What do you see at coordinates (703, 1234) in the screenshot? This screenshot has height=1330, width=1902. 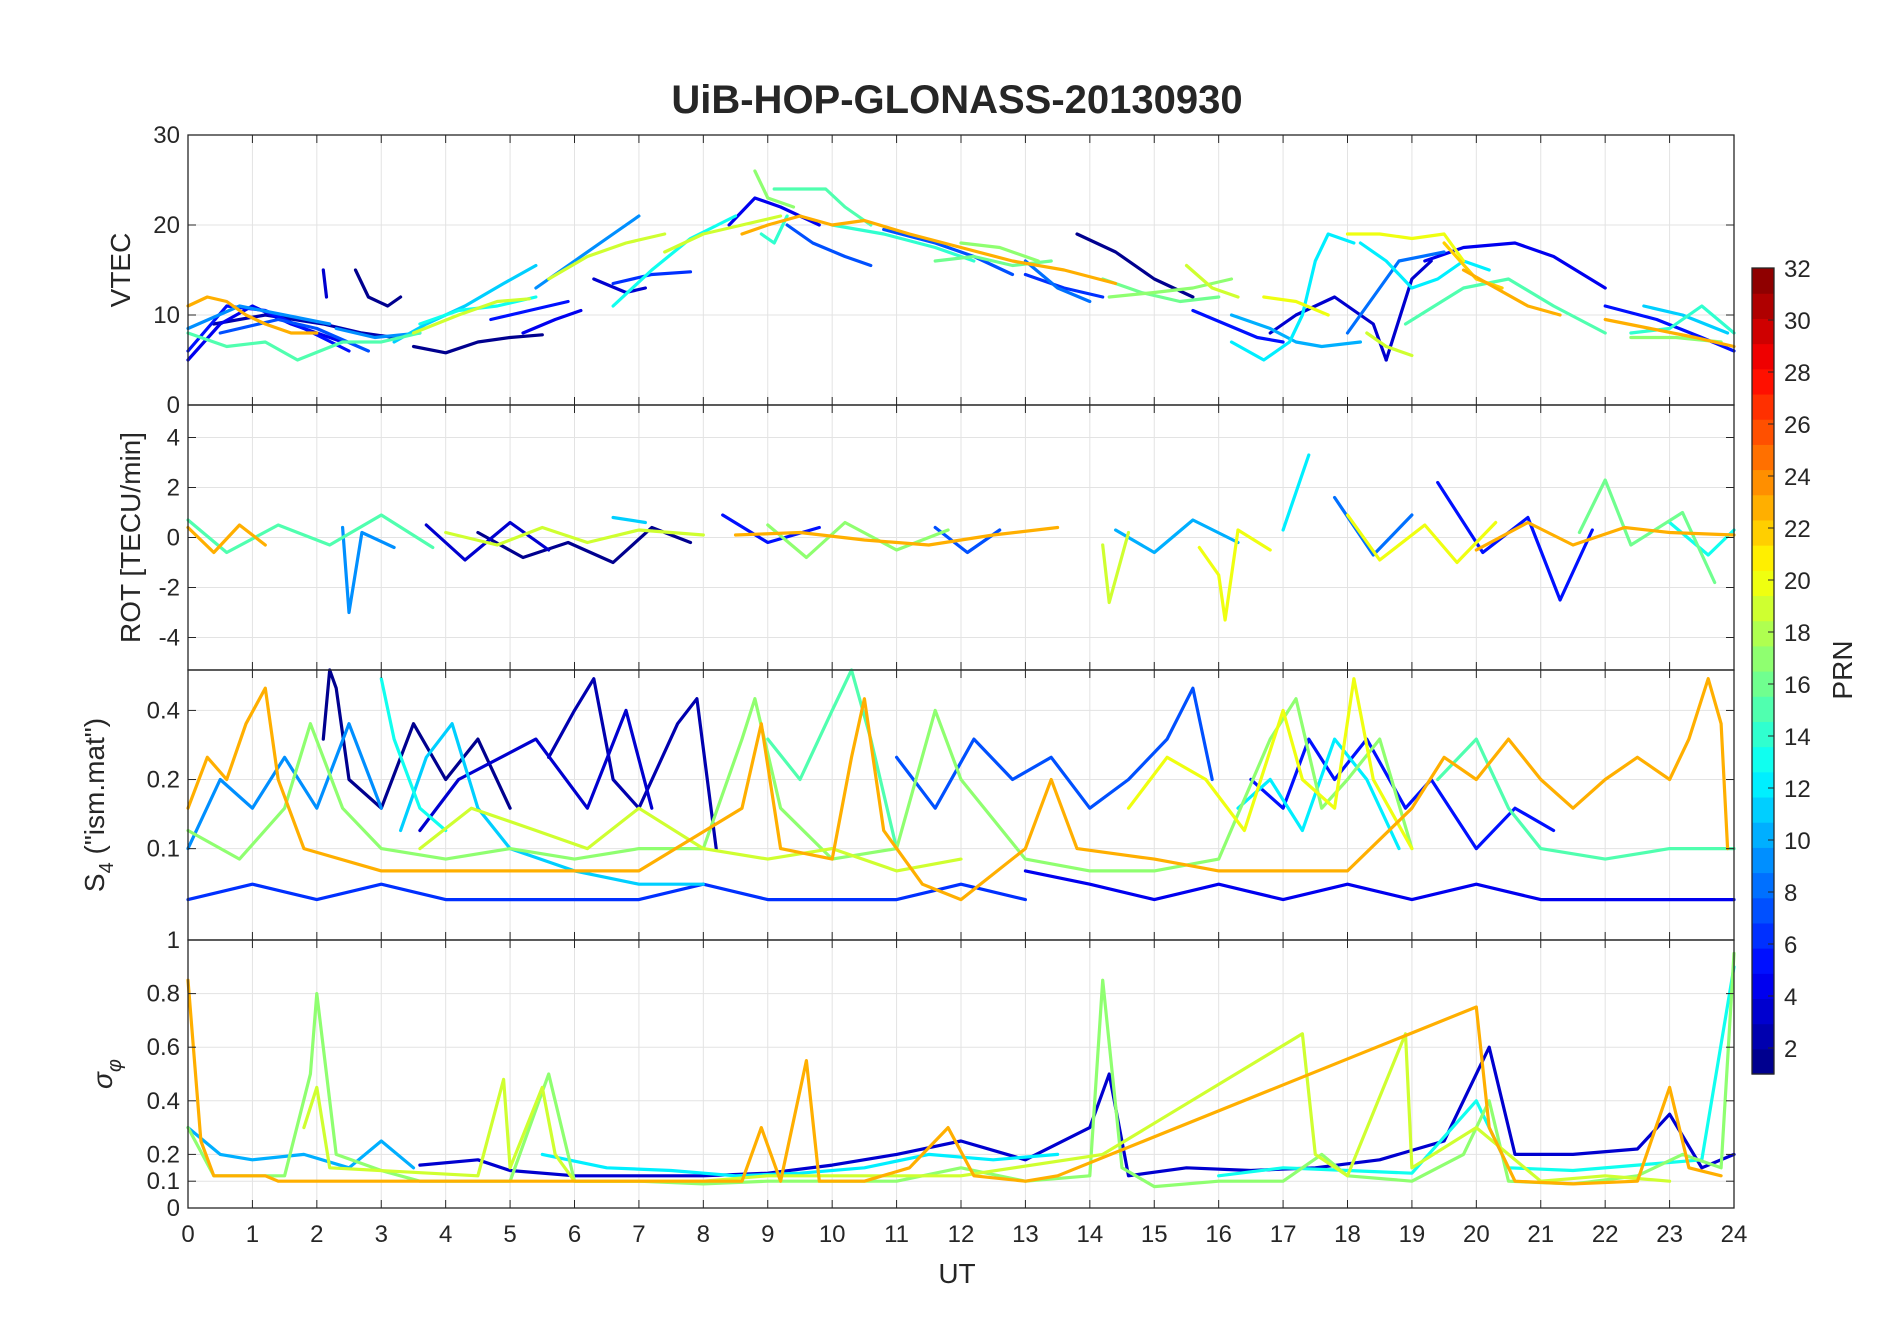 I see `x-tick-label: 8` at bounding box center [703, 1234].